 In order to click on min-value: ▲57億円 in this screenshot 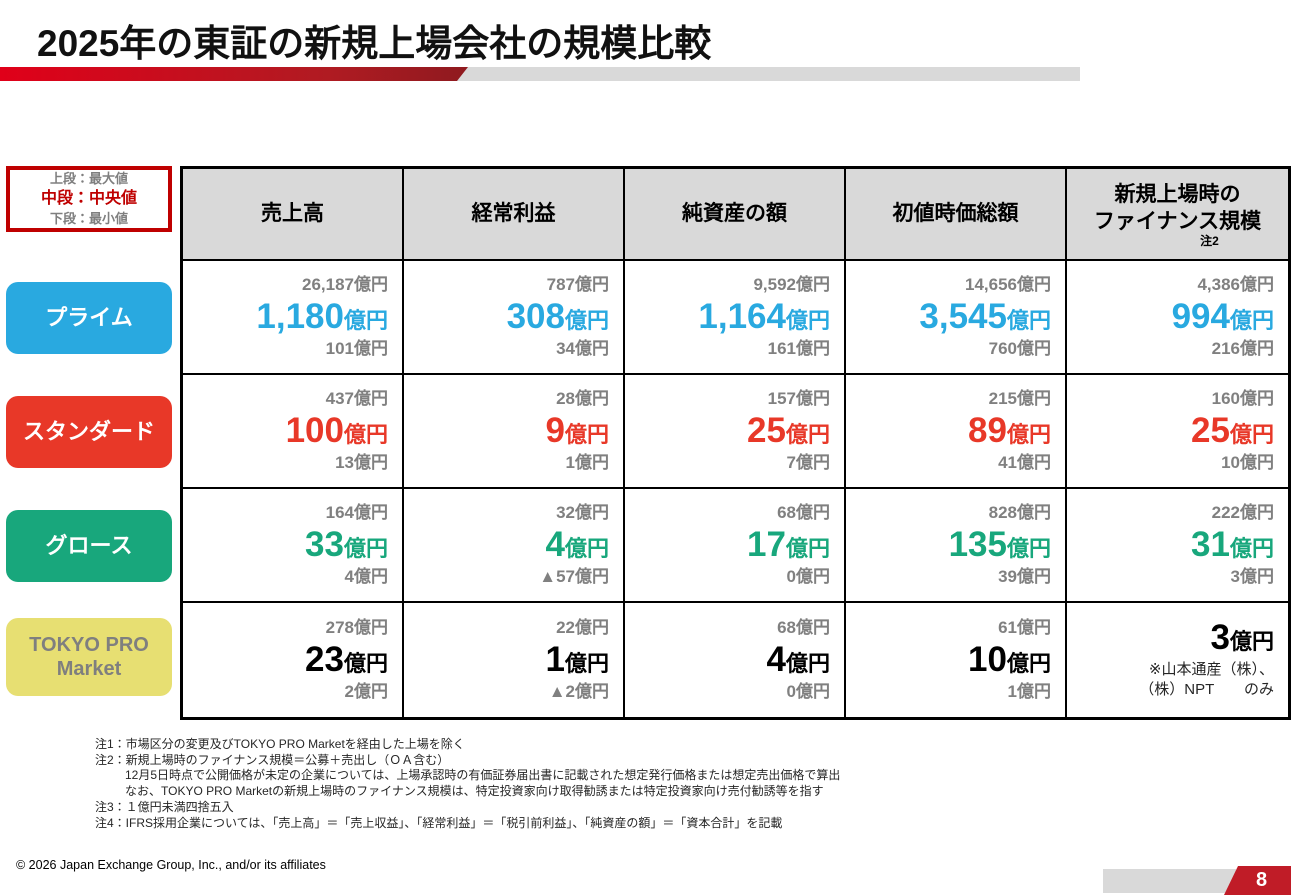, I will do `click(574, 577)`.